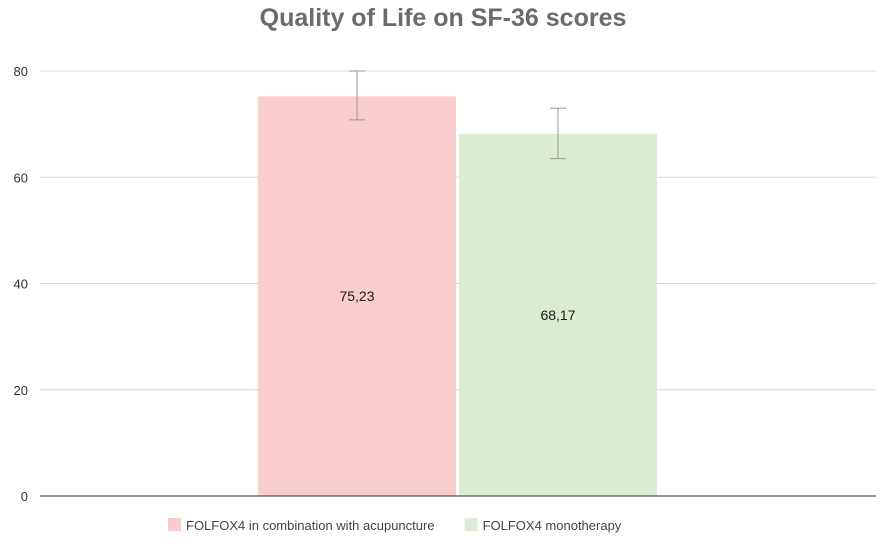 The height and width of the screenshot is (549, 886). I want to click on chart-title: Quality of Life on SF-36 scores, so click(443, 18).